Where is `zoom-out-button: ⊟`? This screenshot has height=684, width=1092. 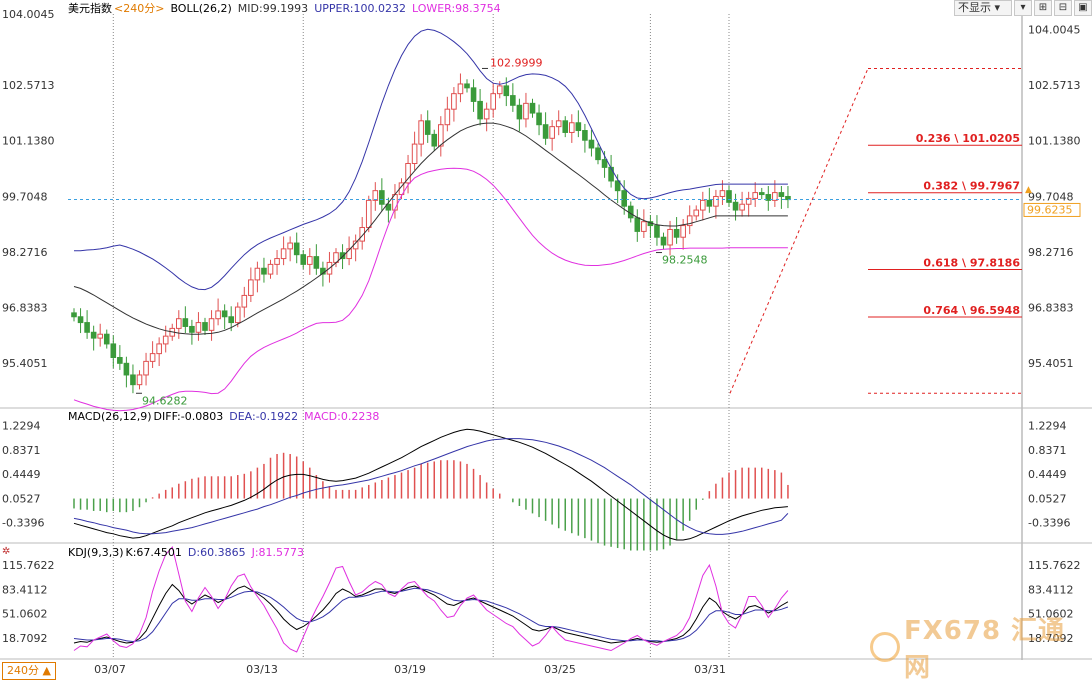
zoom-out-button: ⊟ is located at coordinates (1063, 8).